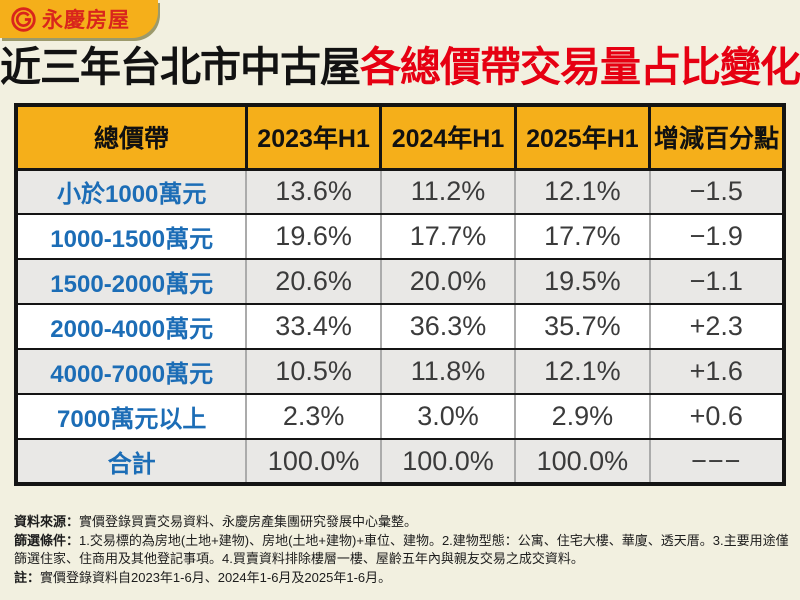 The image size is (800, 600). Describe the element at coordinates (717, 137) in the screenshot. I see `col-header-change: 增減百分點` at that location.